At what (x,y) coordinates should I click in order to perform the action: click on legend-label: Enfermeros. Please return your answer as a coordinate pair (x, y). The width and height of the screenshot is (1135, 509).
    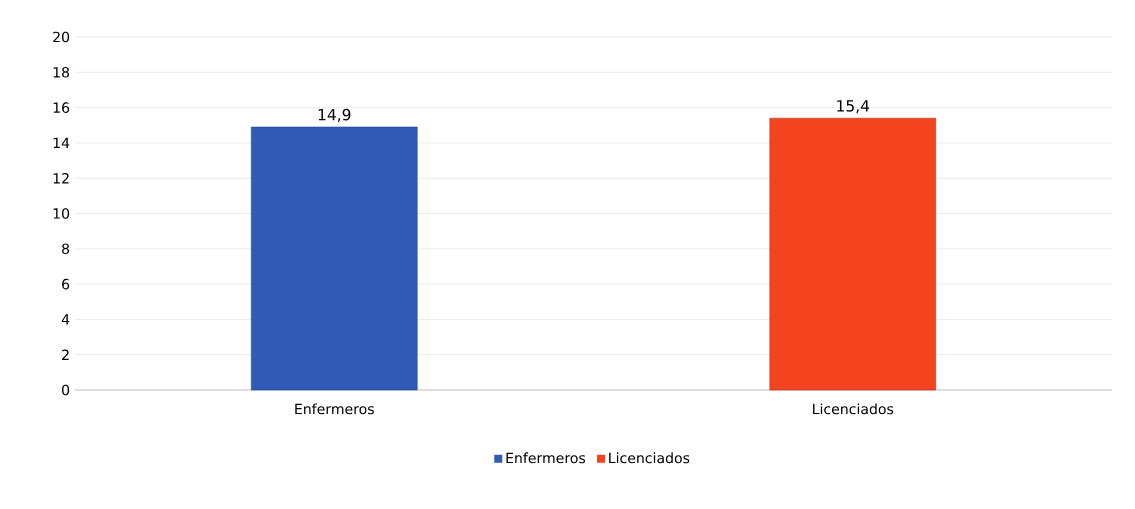
    Looking at the image, I should click on (546, 458).